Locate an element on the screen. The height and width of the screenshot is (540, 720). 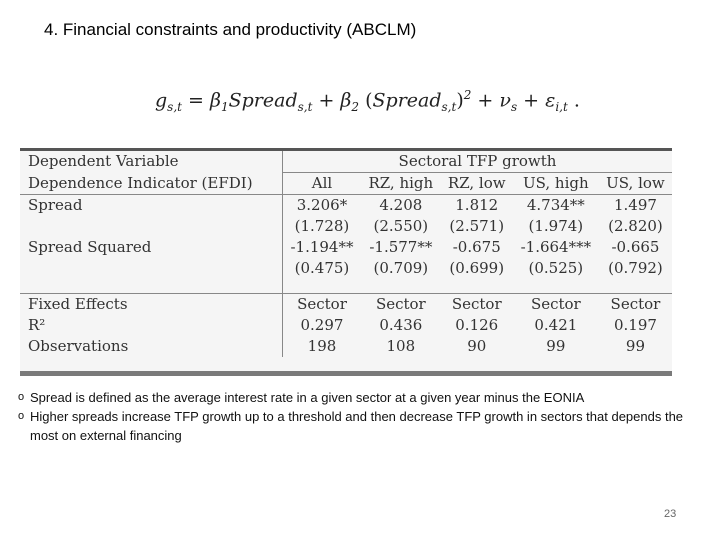
table-cell: (0.475) is located at coordinates (321, 268).